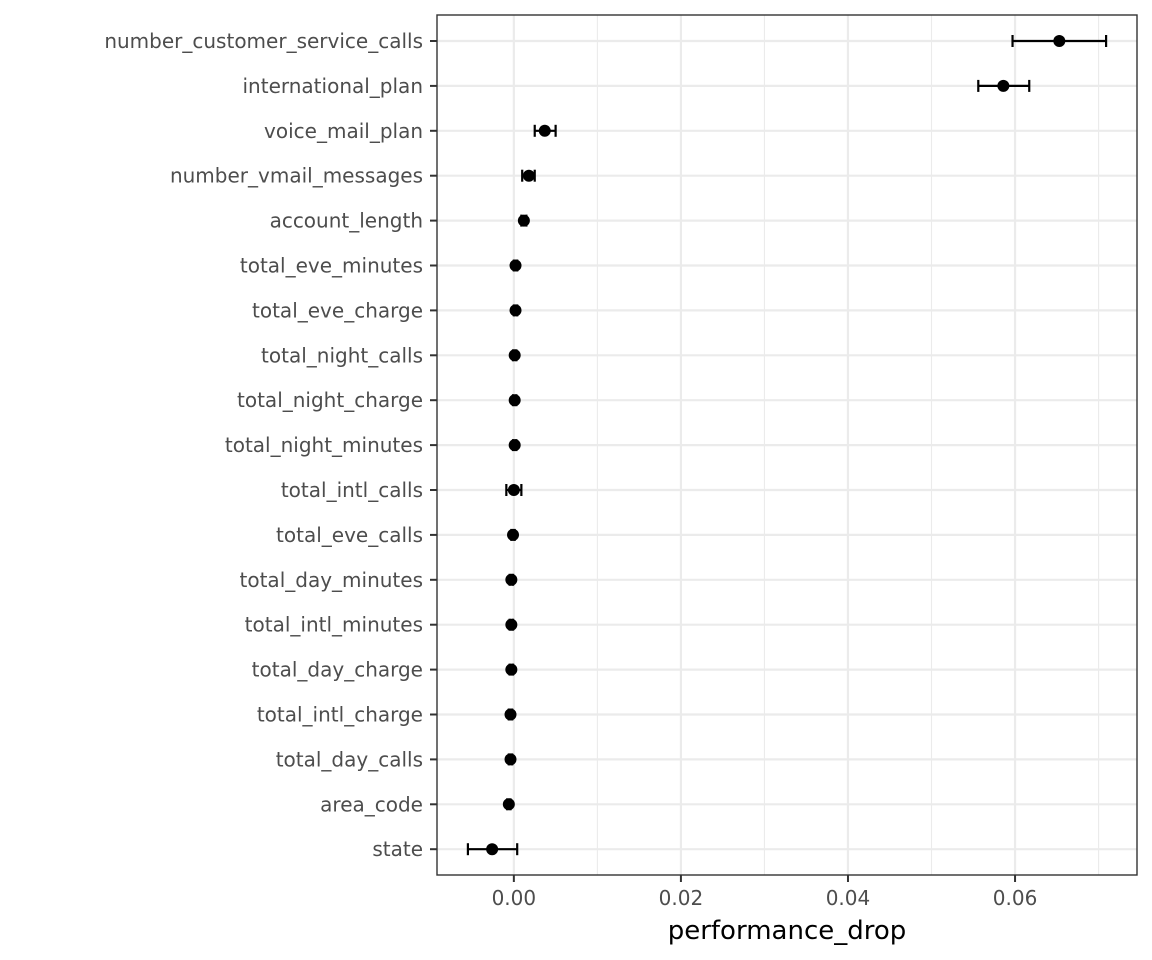 This screenshot has width=1152, height=960. Describe the element at coordinates (330, 400) in the screenshot. I see `y-tick-label: total_night_charge` at that location.